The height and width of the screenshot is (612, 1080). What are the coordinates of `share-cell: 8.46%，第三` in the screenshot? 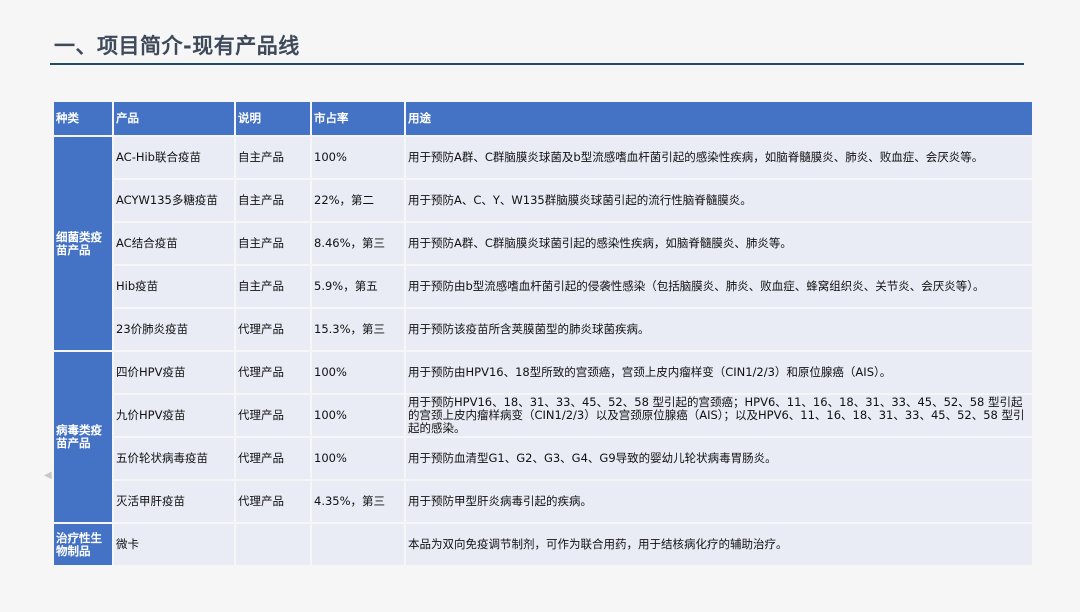 It's located at (358, 243).